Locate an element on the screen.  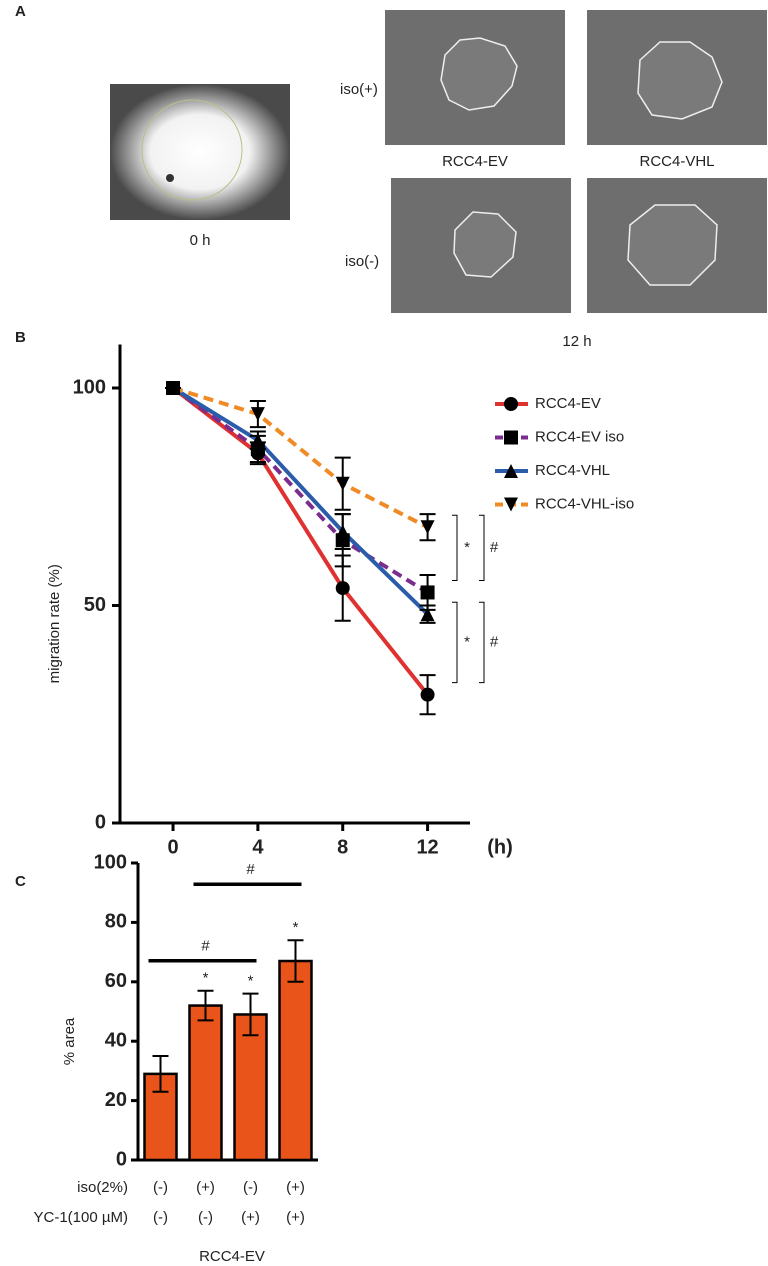
x-tick-label: 4 is located at coordinates (258, 847).